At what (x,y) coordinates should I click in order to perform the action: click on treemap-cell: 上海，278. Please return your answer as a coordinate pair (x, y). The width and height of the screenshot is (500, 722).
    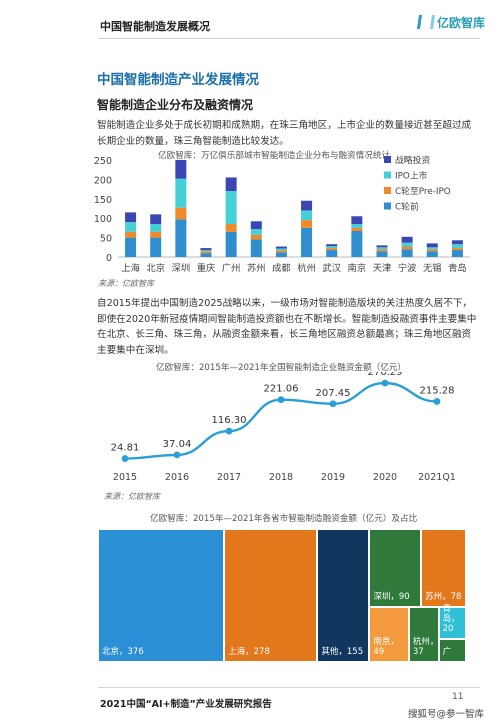
    Looking at the image, I should click on (271, 595).